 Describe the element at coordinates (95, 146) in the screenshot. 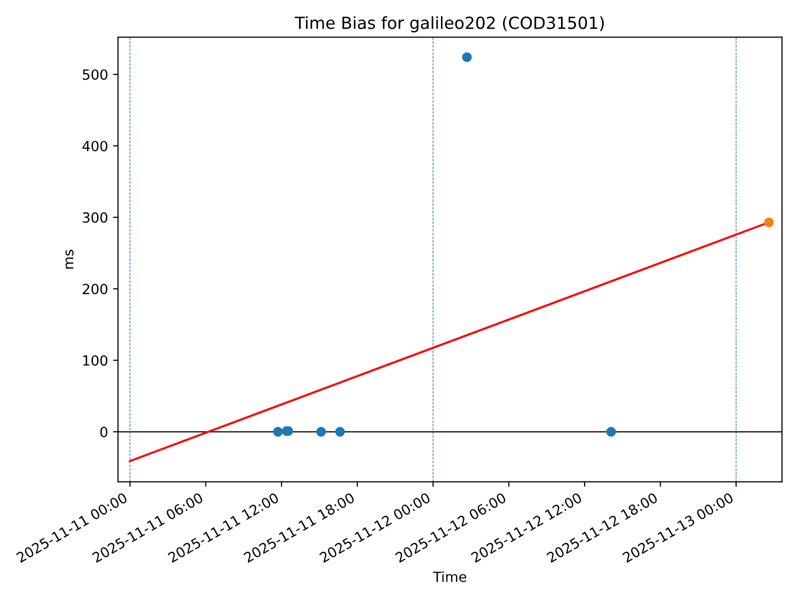

I see `y-tick-label: 400` at that location.